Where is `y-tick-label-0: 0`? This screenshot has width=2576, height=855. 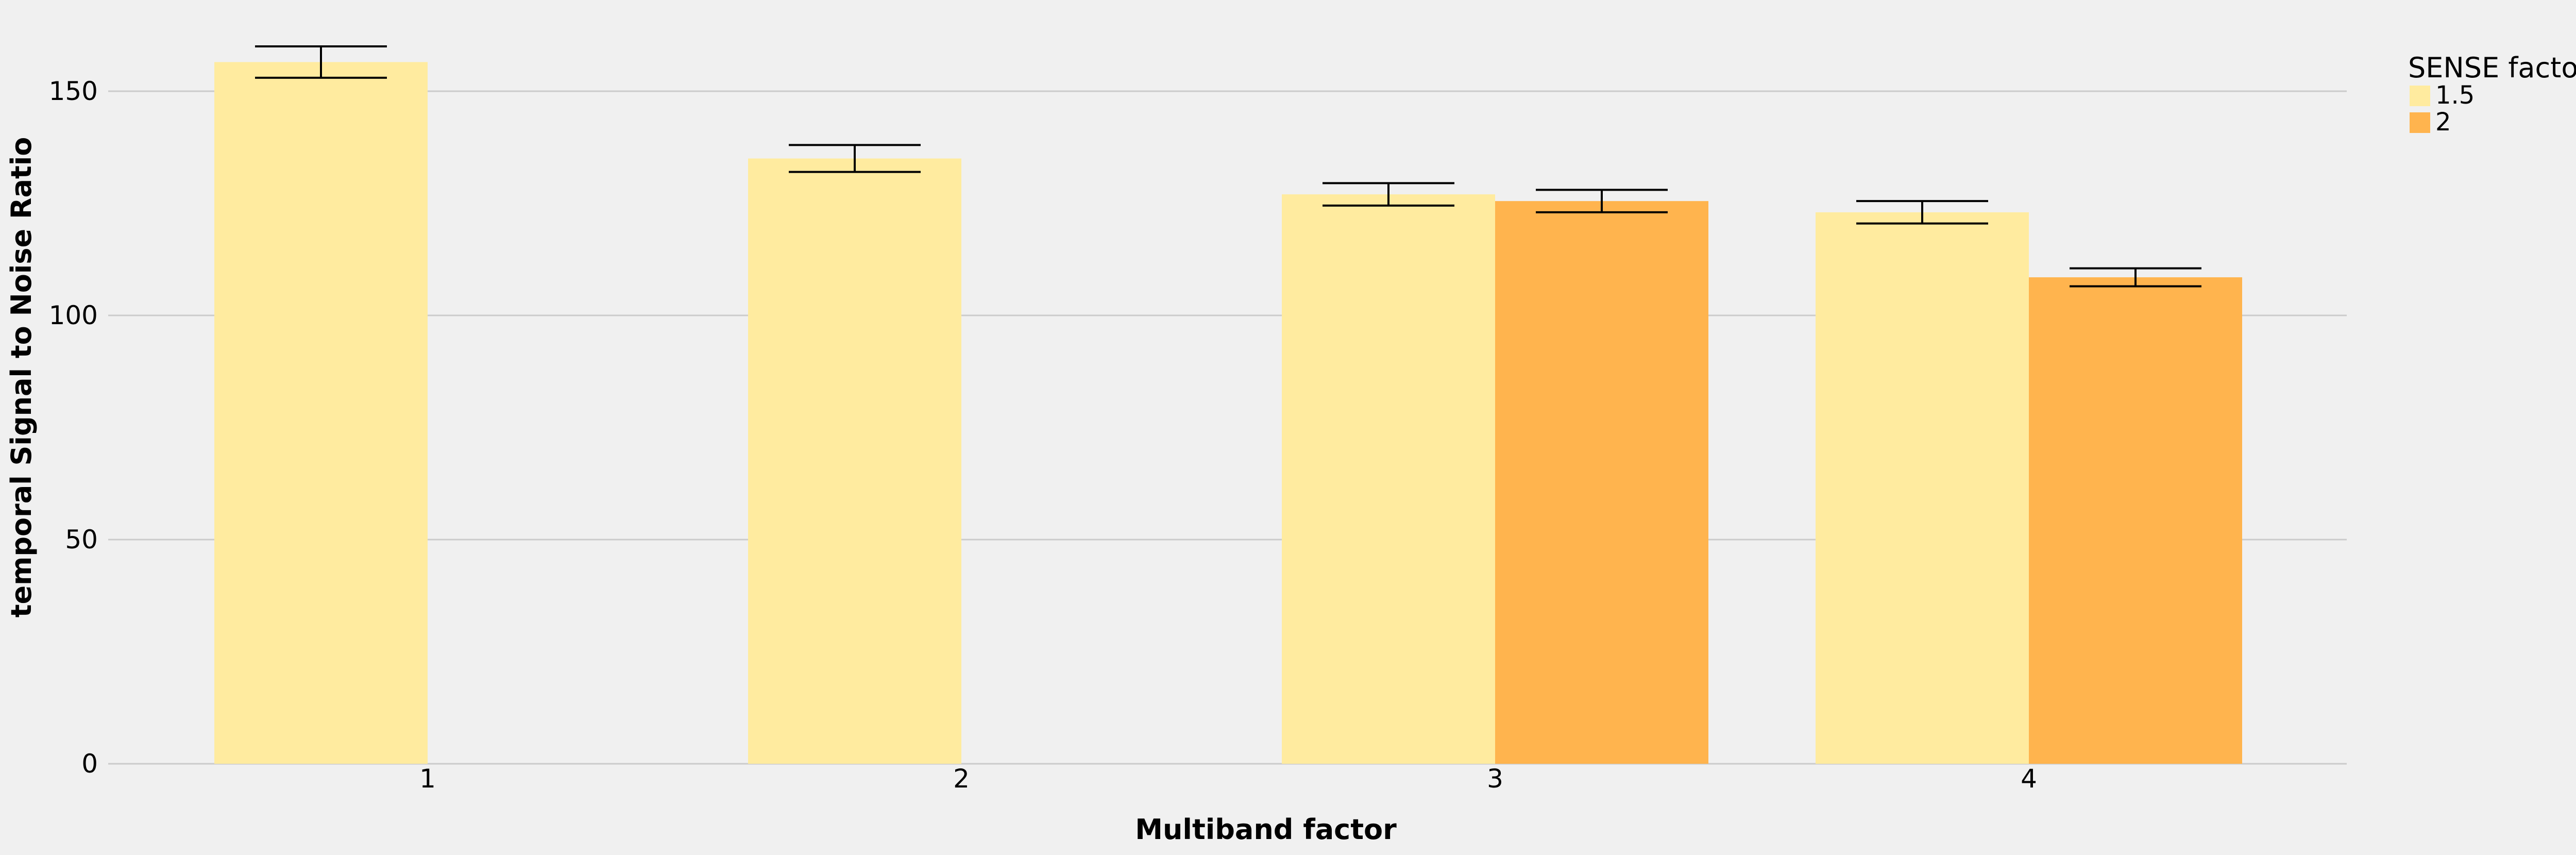
y-tick-label-0: 0 is located at coordinates (89, 764).